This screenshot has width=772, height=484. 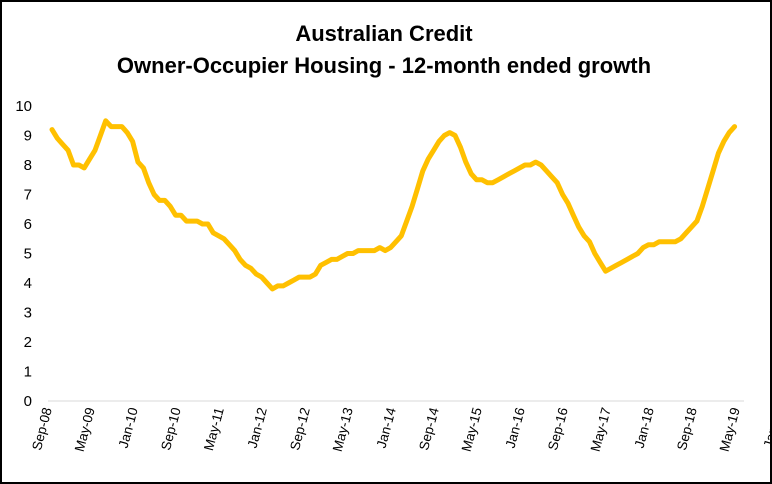 What do you see at coordinates (214, 429) in the screenshot?
I see `x-tick-label: May-11` at bounding box center [214, 429].